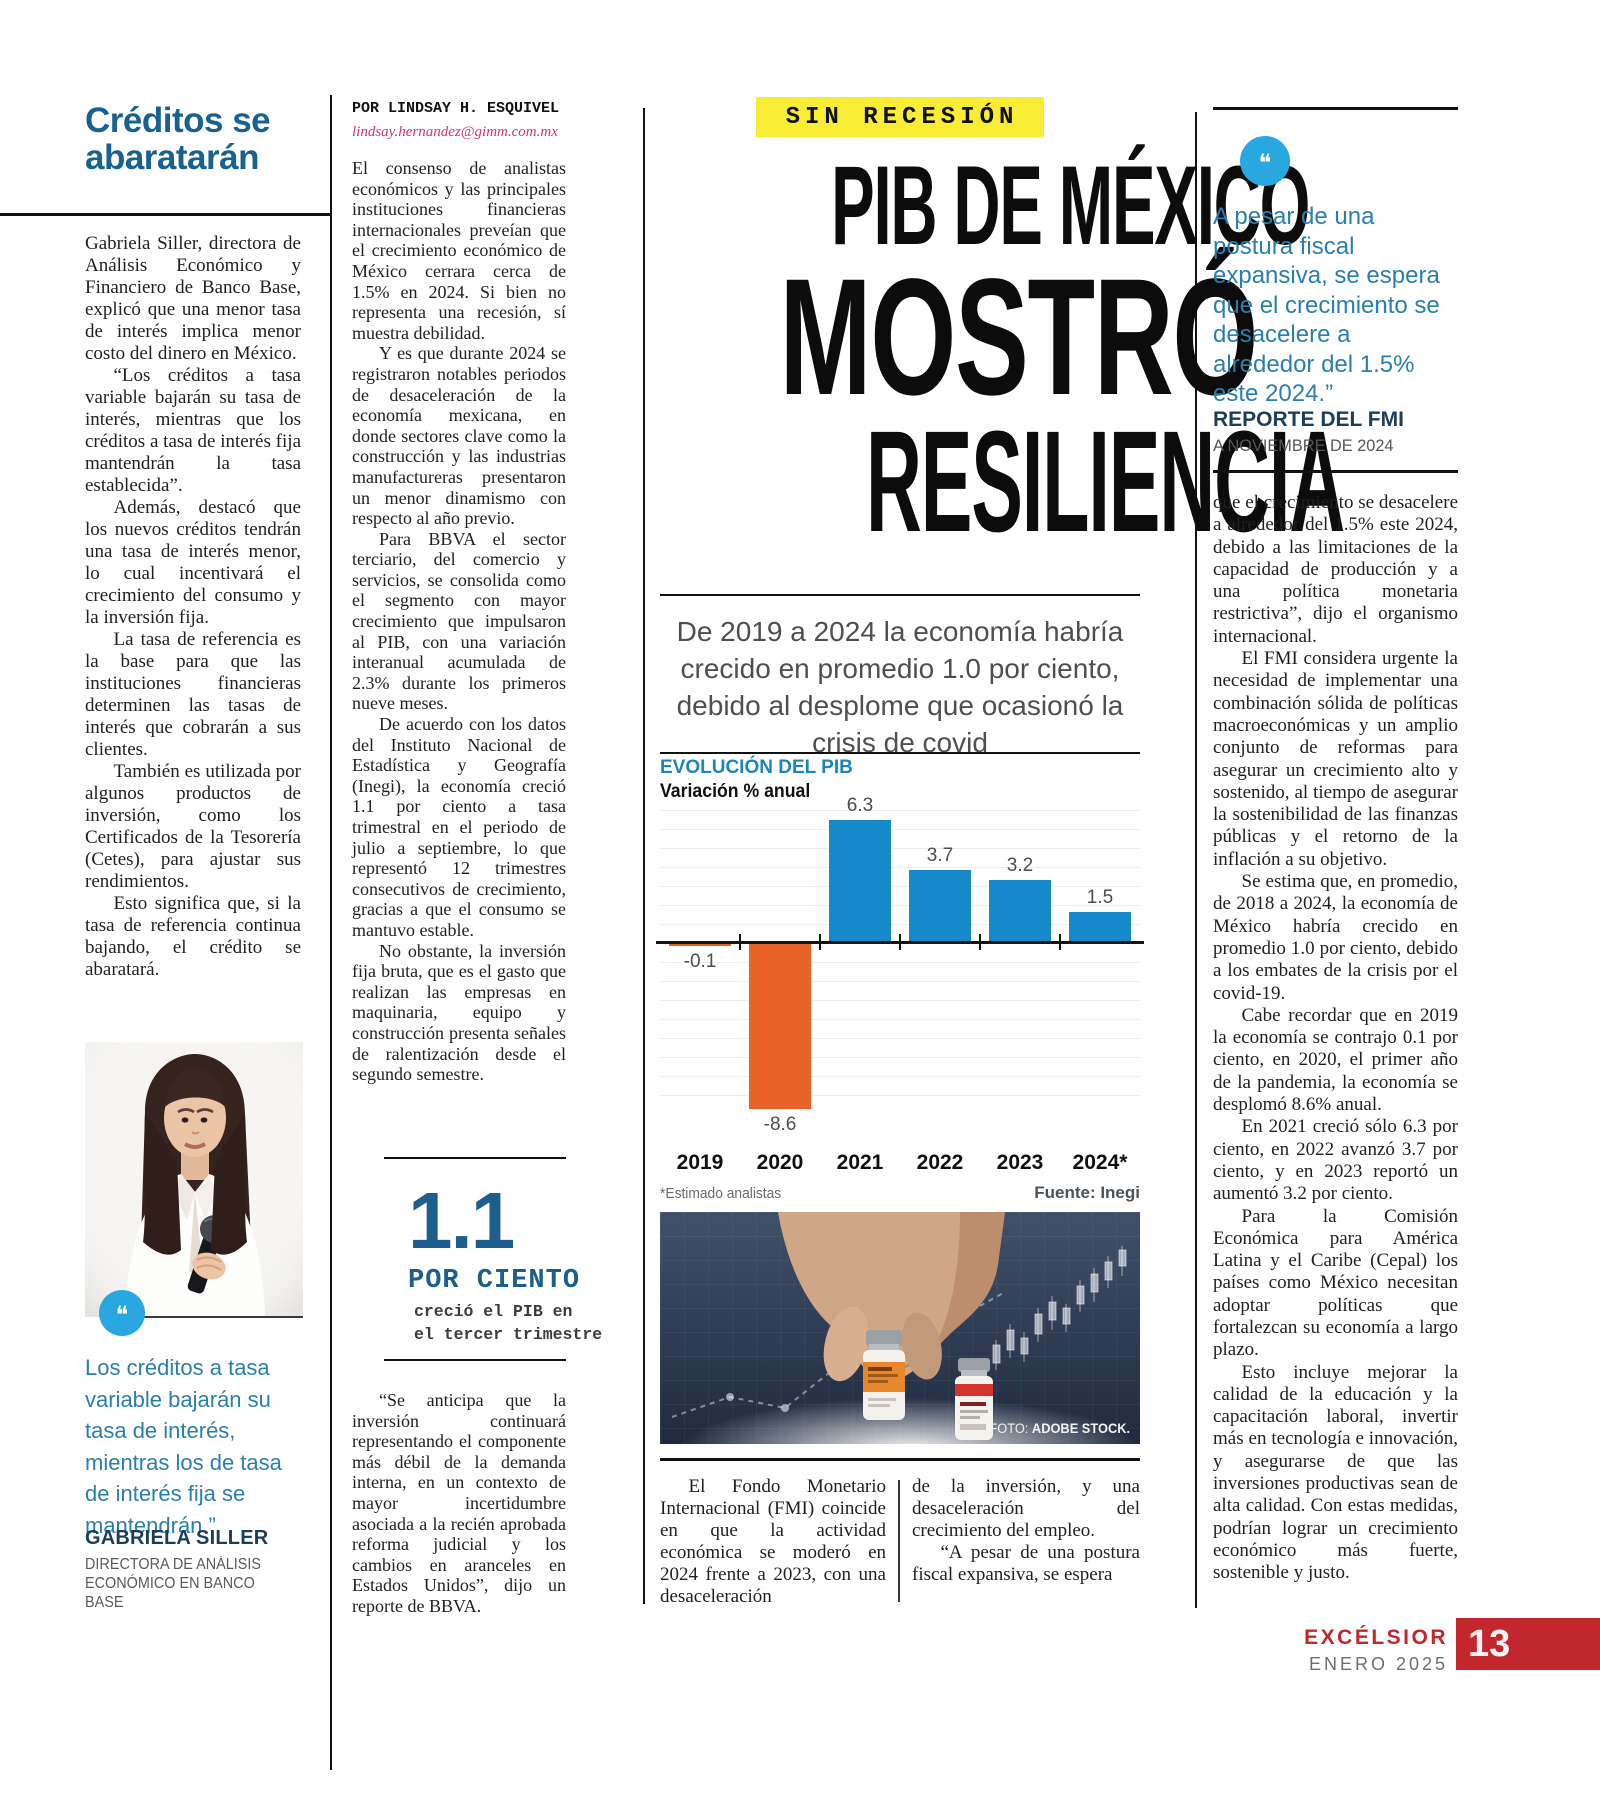 This screenshot has height=1799, width=1600. I want to click on portrait-bottom-rule, so click(211, 1317).